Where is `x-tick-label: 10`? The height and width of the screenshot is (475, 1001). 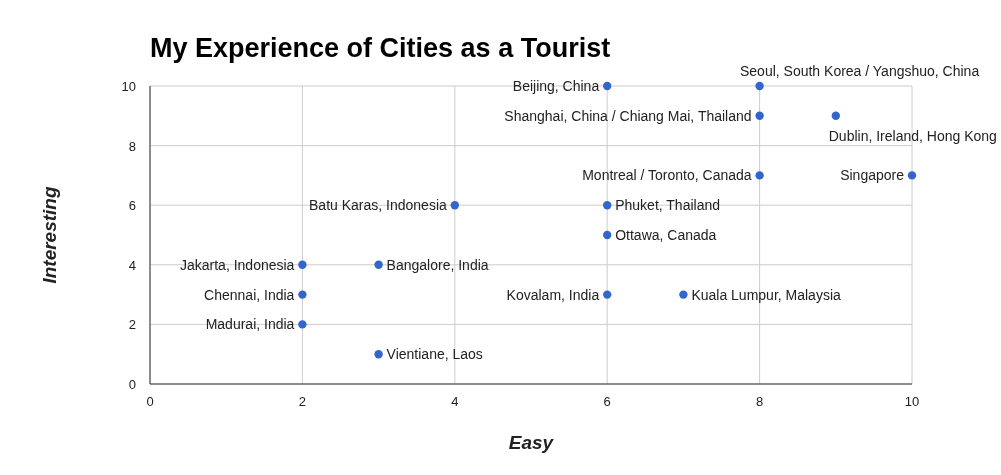 x-tick-label: 10 is located at coordinates (912, 401).